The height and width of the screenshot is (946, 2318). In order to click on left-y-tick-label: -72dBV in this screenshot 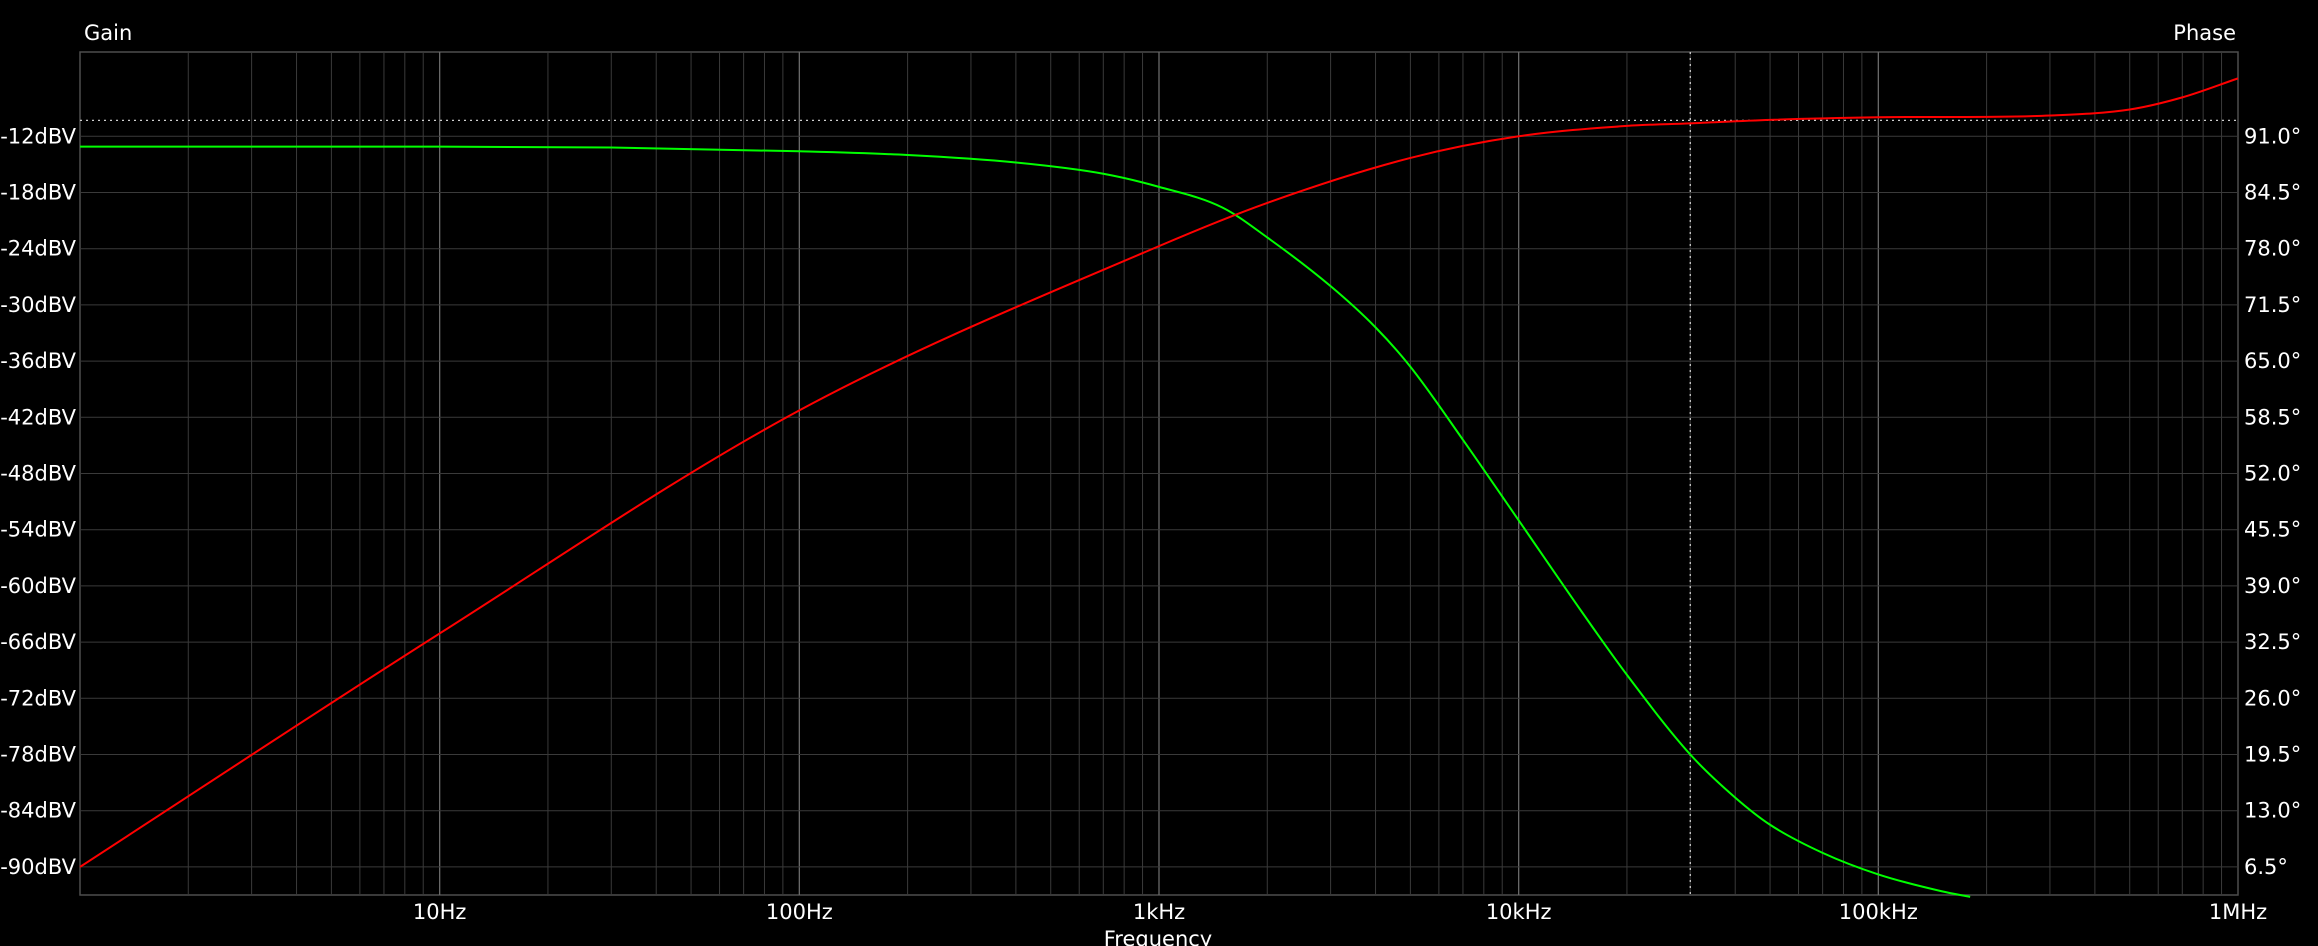, I will do `click(38, 698)`.